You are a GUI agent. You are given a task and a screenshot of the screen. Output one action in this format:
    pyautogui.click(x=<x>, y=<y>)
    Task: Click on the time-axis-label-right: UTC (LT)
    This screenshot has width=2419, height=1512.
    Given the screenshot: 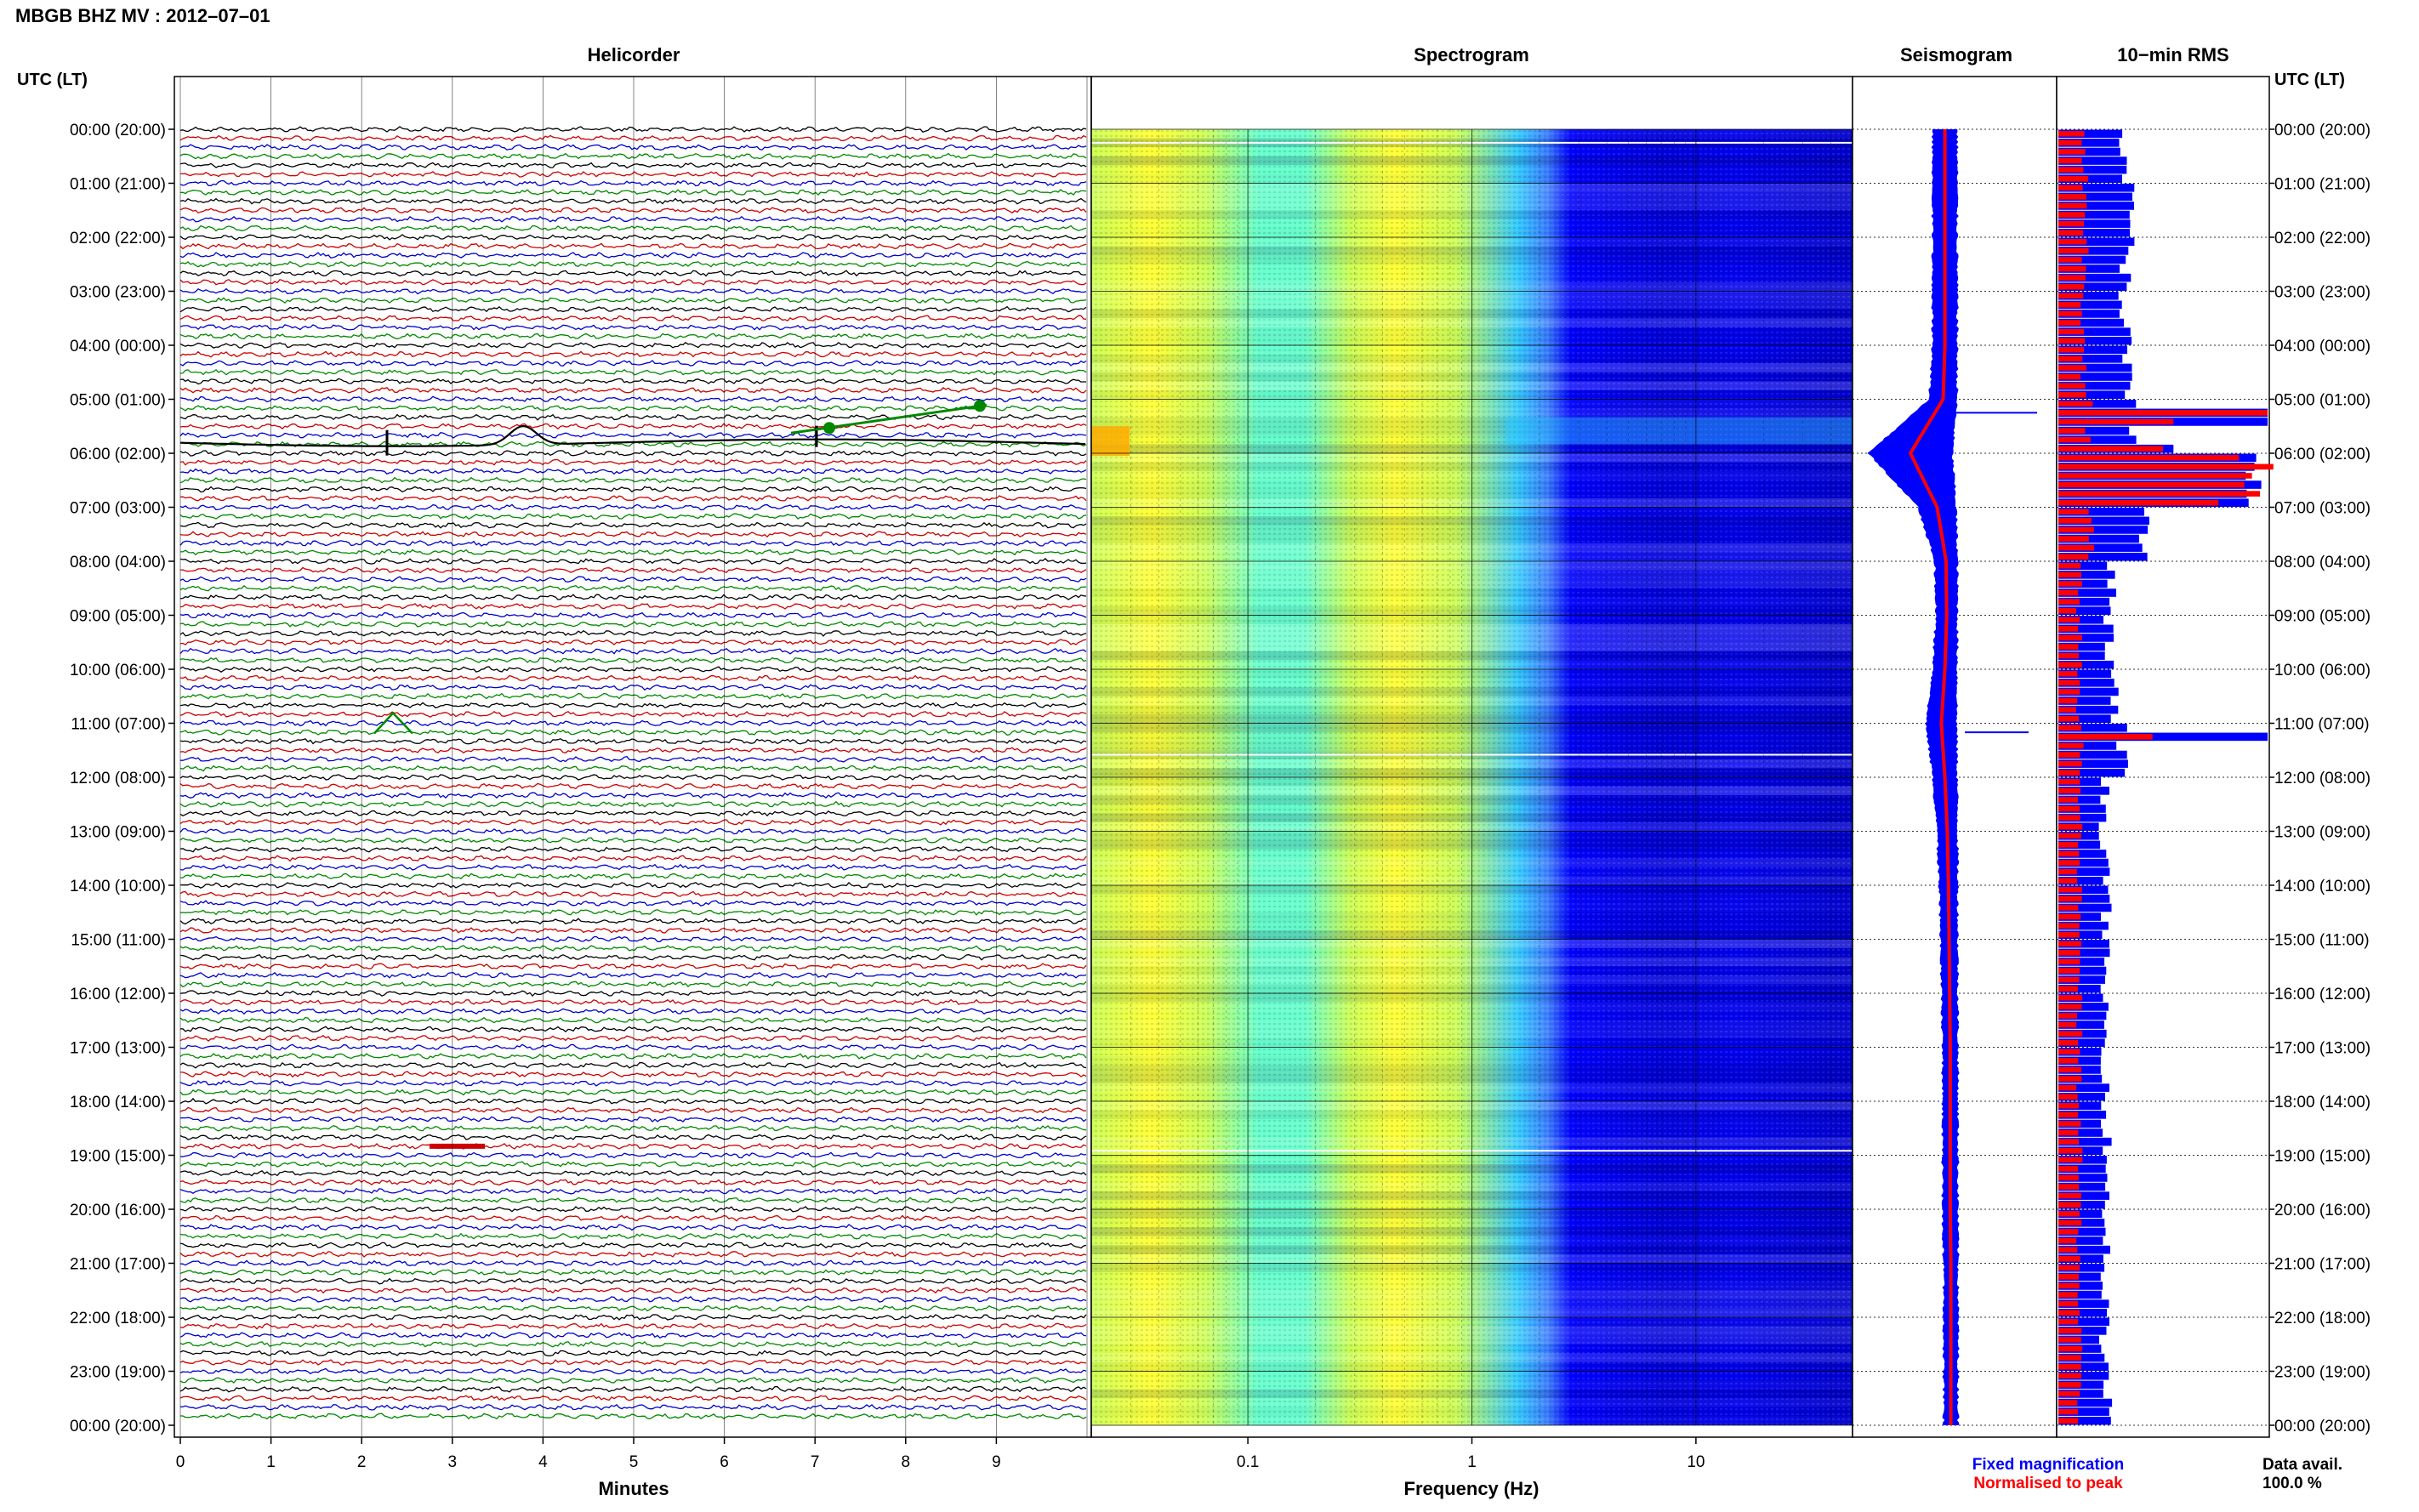 What is the action you would take?
    pyautogui.click(x=2309, y=80)
    